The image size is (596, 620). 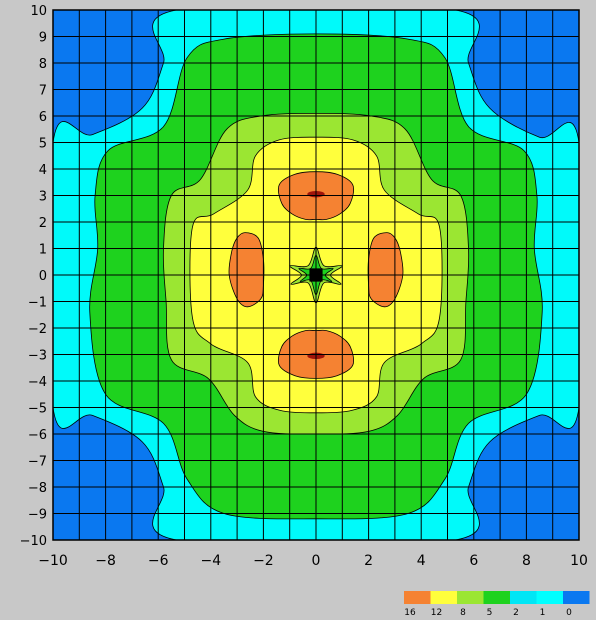 What do you see at coordinates (316, 561) in the screenshot?
I see `x-tick-label: 0` at bounding box center [316, 561].